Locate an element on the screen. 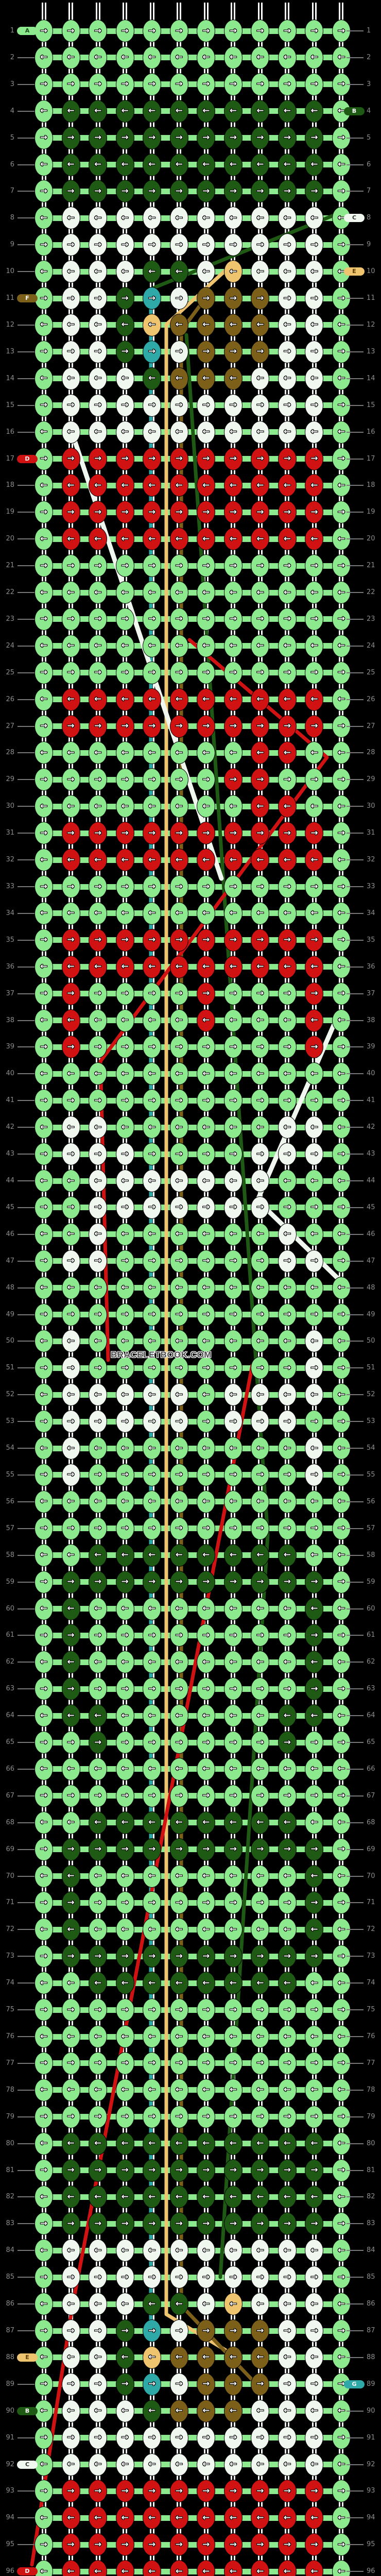 This screenshot has width=381, height=2576. row-number-right: 10 is located at coordinates (371, 271).